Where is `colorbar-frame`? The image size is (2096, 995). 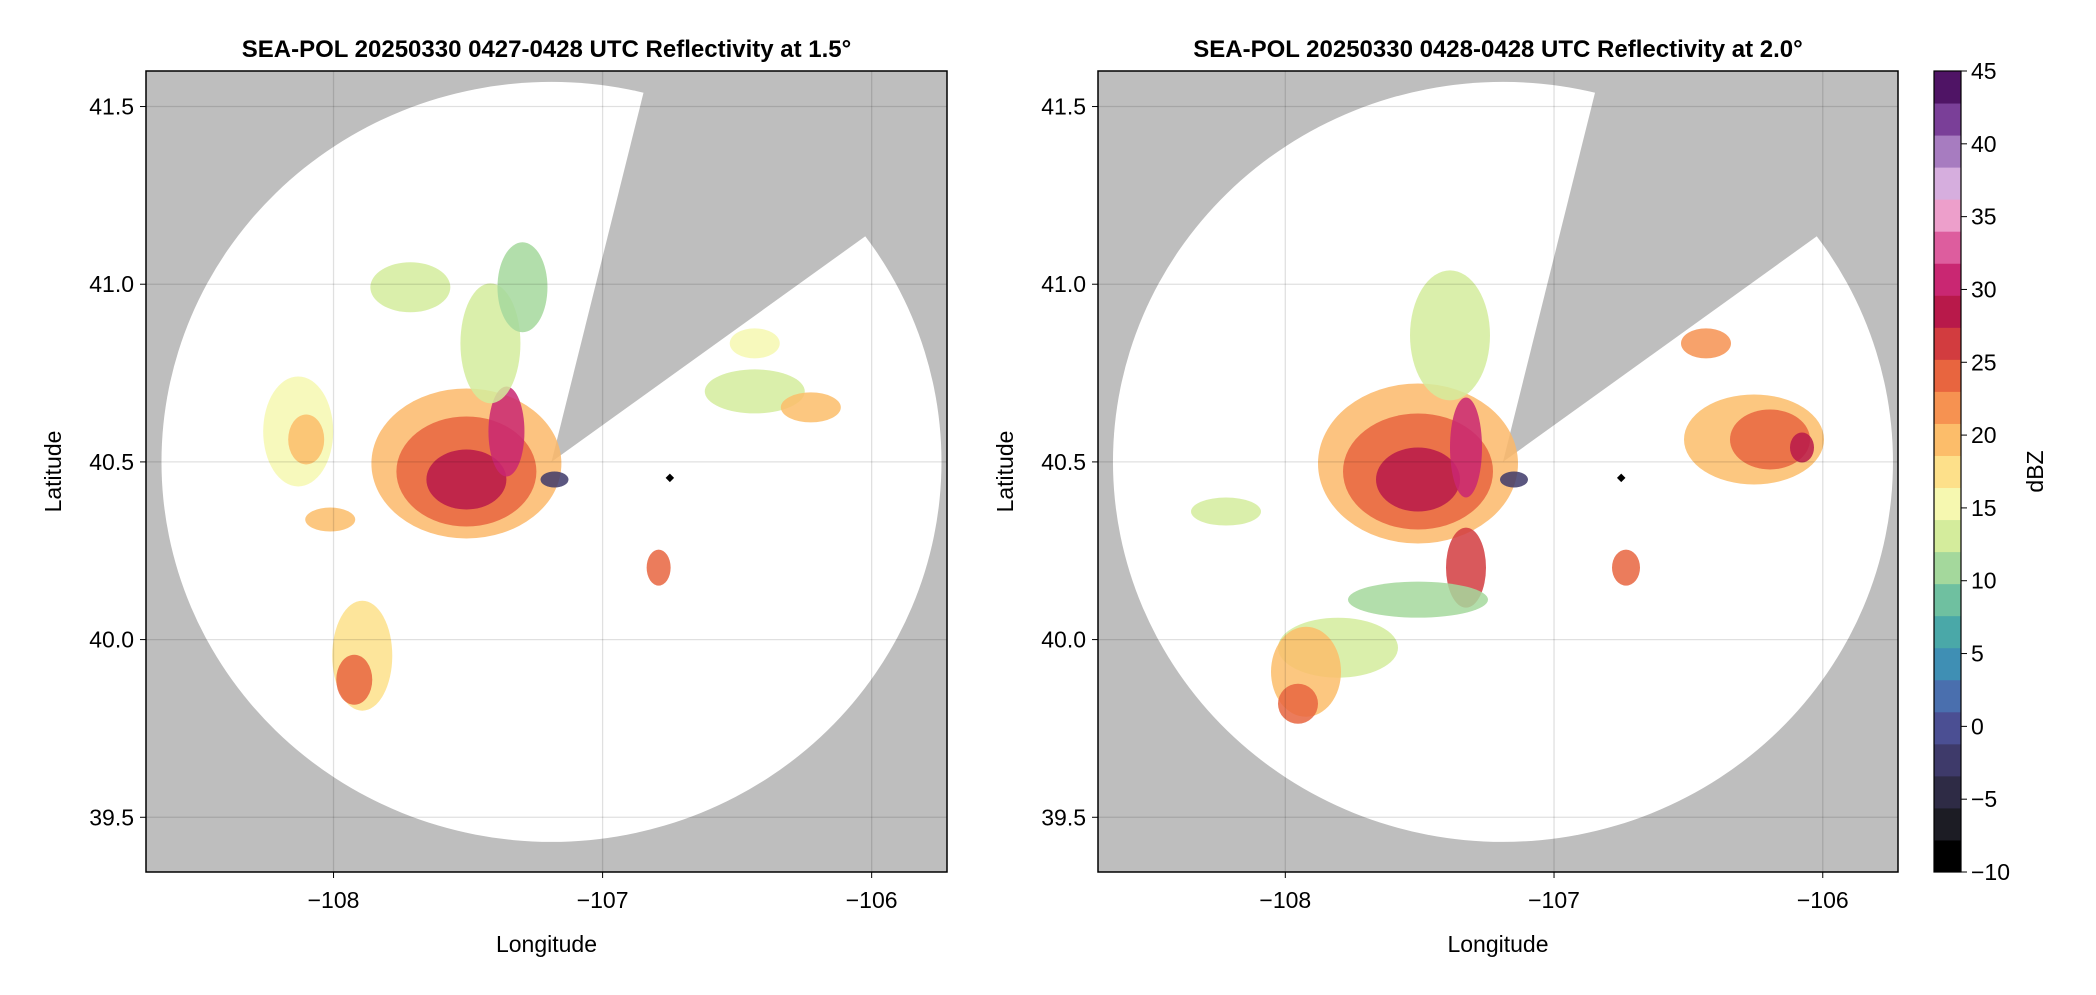 colorbar-frame is located at coordinates (1947, 471).